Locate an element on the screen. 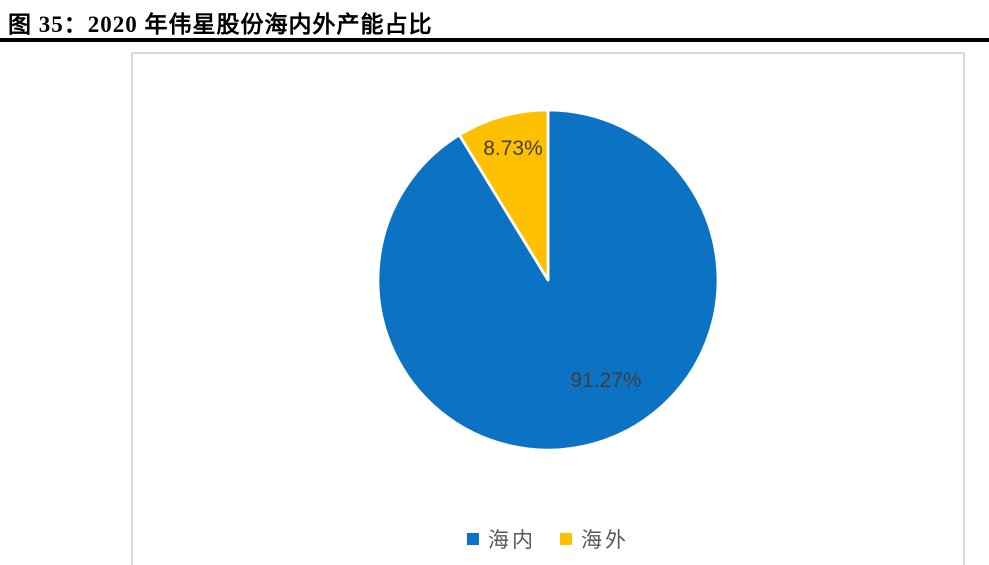  data-label-overseas: 8.73% is located at coordinates (513, 148).